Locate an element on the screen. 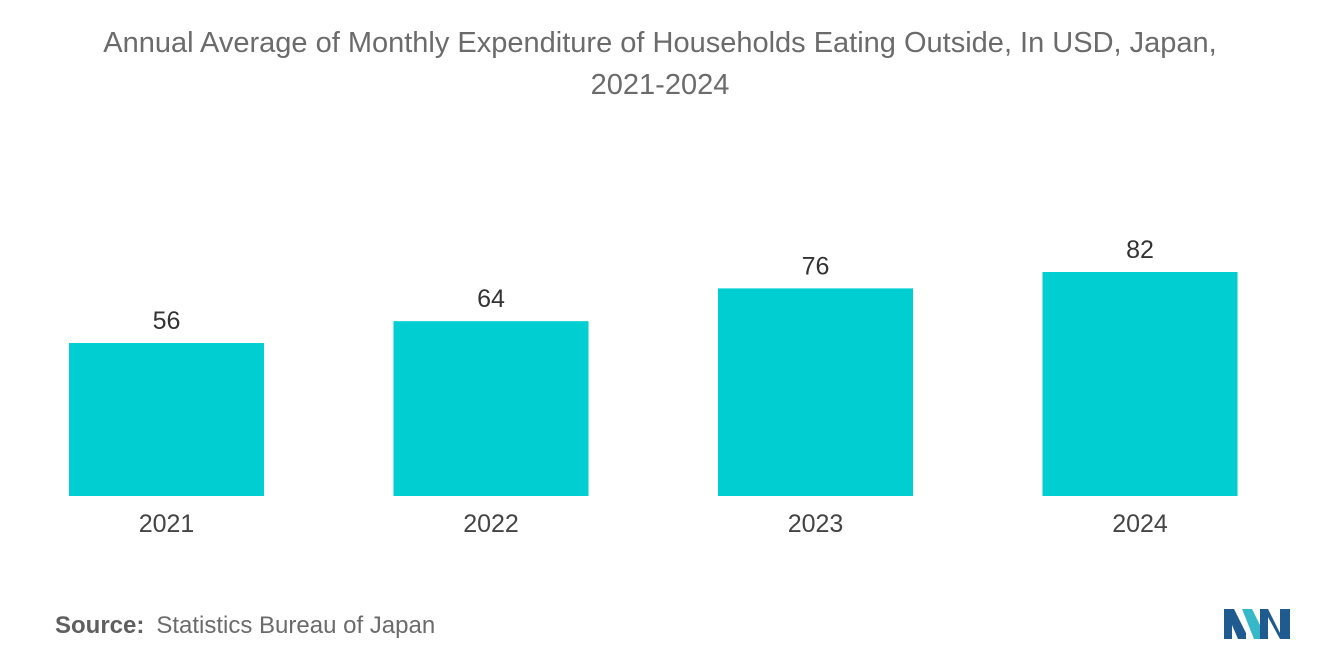 This screenshot has width=1320, height=665. data-label-2022: 64 is located at coordinates (491, 299).